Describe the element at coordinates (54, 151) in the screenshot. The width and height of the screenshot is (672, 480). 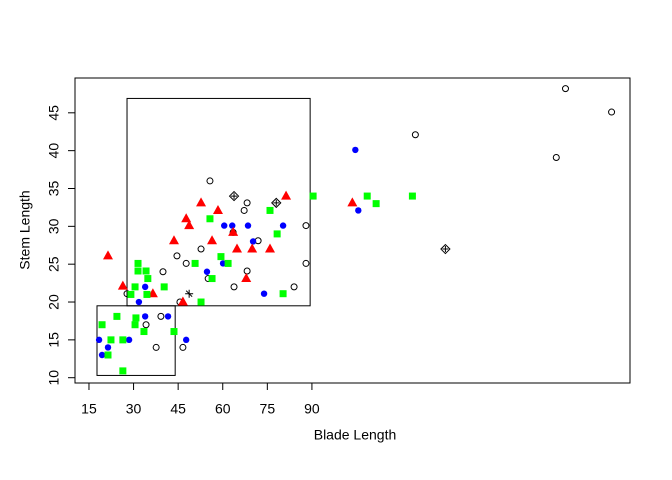
I see `y-tick-label: 40` at that location.